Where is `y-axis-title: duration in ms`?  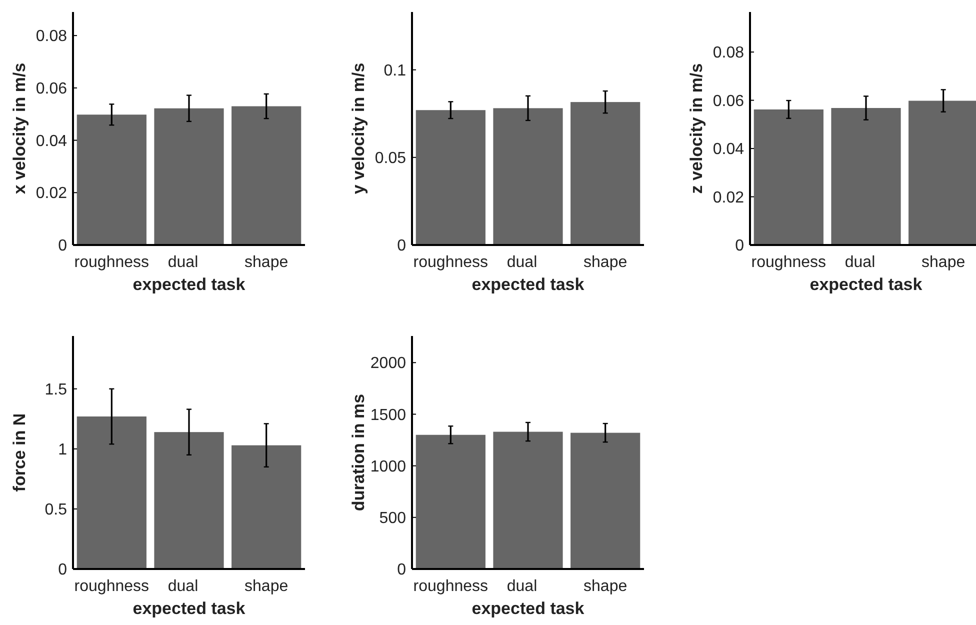 y-axis-title: duration in ms is located at coordinates (358, 453).